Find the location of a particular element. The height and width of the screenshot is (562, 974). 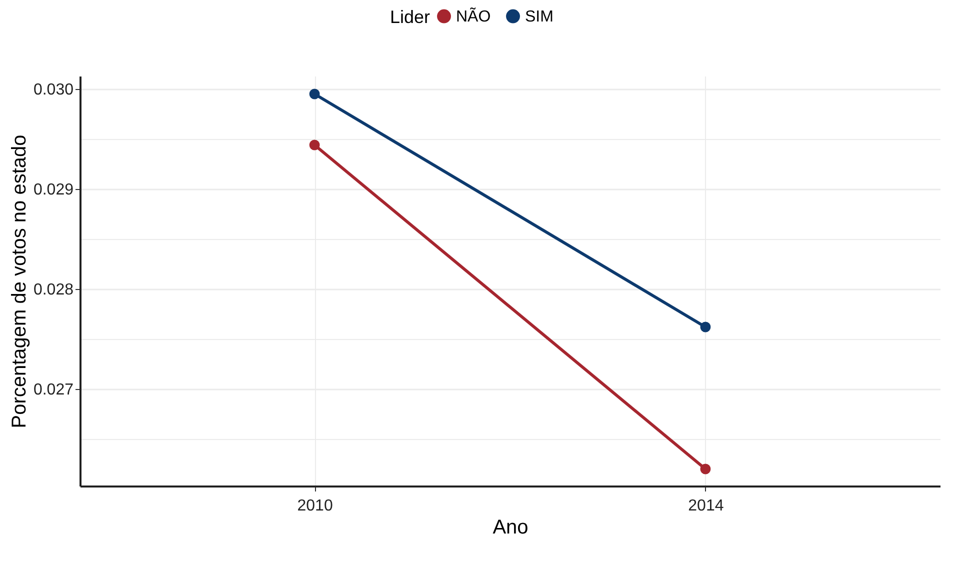

y-tick-label: 0.028 is located at coordinates (53, 290).